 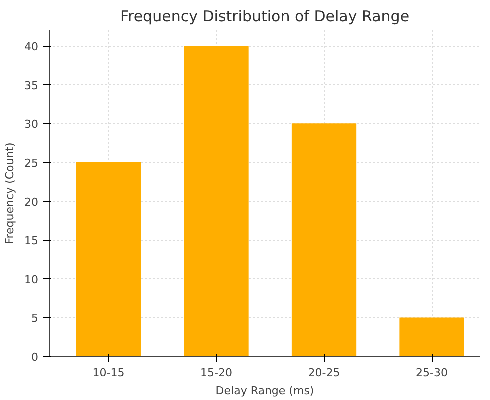 I want to click on x-tick-label: 10-15, so click(x=108, y=373).